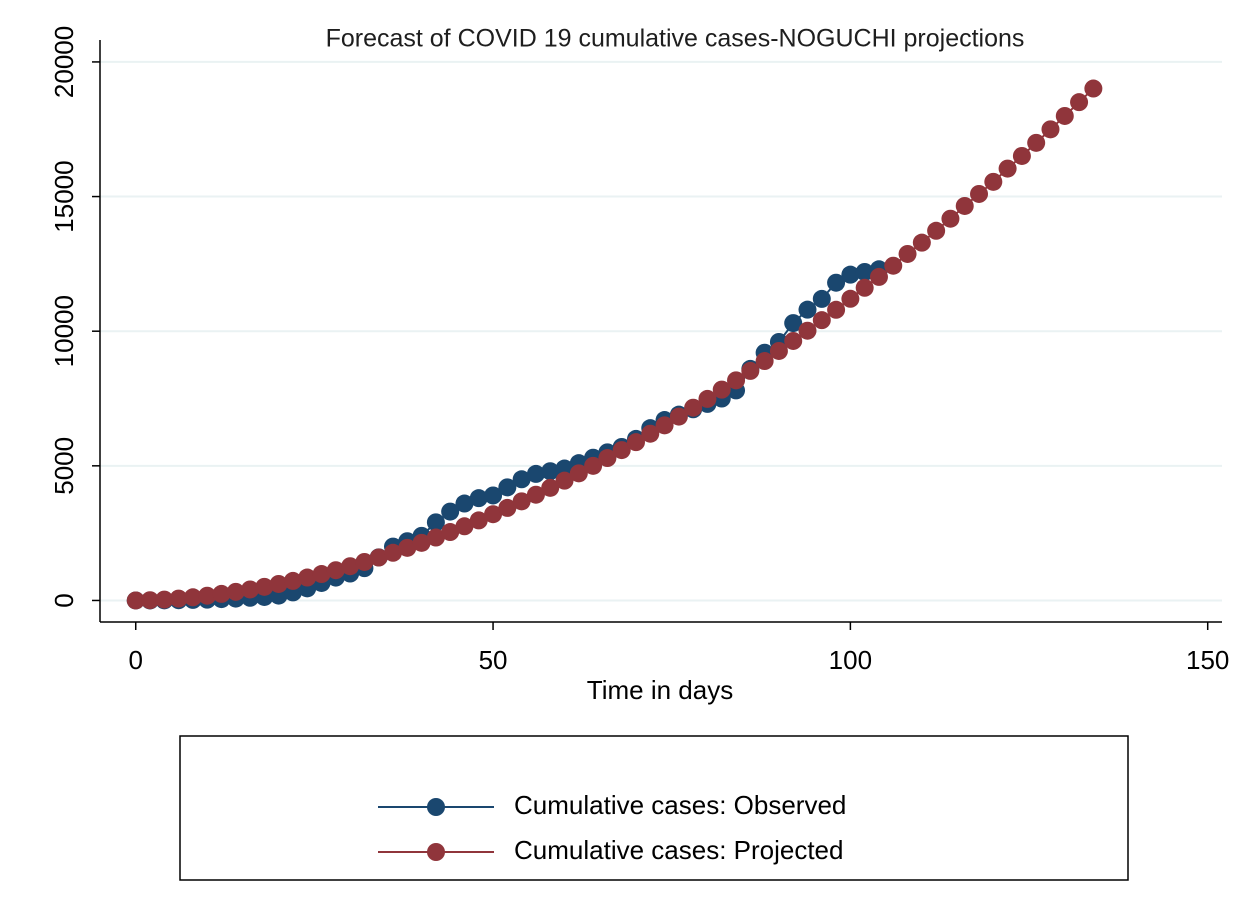 The image size is (1252, 906). I want to click on x-tick-label: 150, so click(1207, 660).